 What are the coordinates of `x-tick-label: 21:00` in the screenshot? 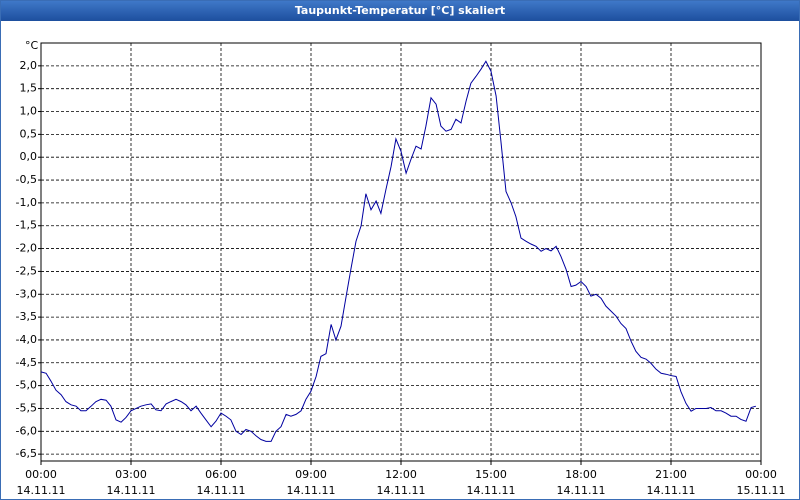 It's located at (671, 474).